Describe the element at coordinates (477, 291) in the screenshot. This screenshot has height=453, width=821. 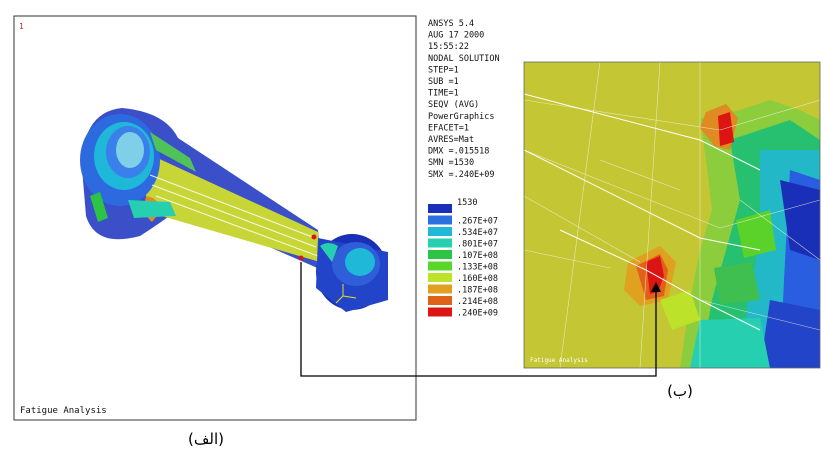
I see `legend-label: .187E+08` at that location.